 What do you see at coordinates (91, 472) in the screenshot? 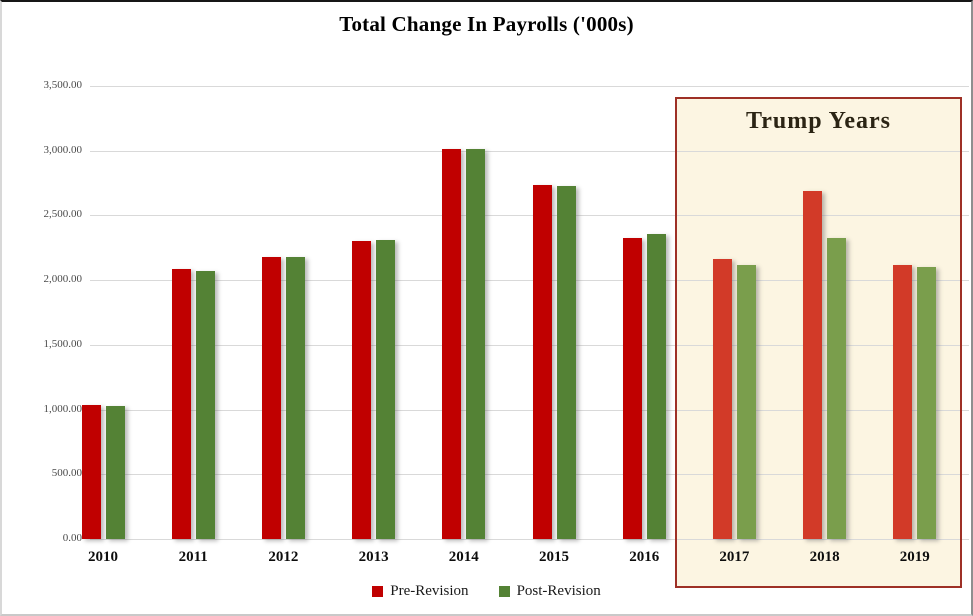
I see `bar-pre-revision-2010` at bounding box center [91, 472].